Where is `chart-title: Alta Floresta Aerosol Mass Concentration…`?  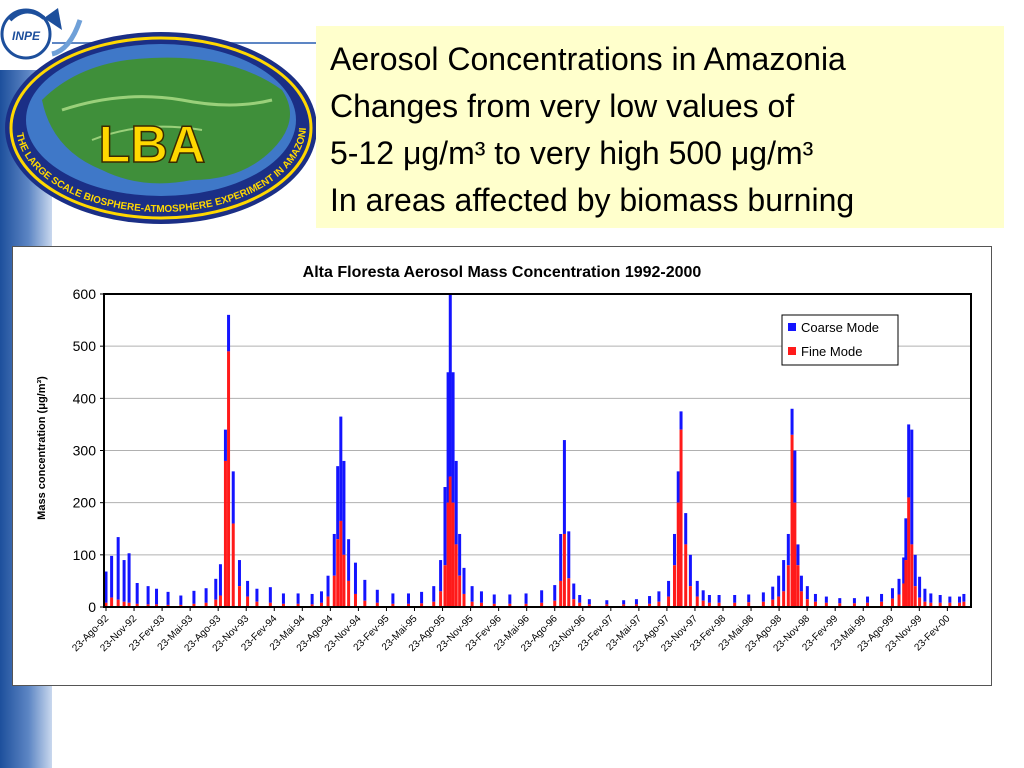
chart-title: Alta Floresta Aerosol Mass Concentration… is located at coordinates (502, 272).